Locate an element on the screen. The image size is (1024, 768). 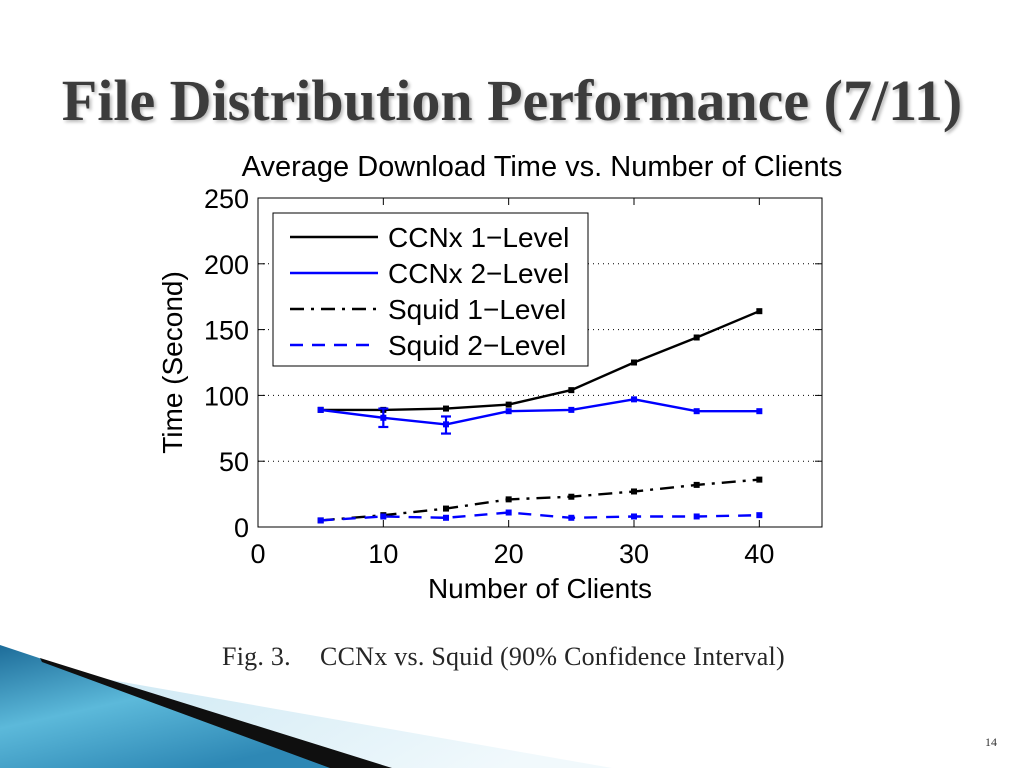
data-point-ccnx-2-level-x25 is located at coordinates (571, 409).